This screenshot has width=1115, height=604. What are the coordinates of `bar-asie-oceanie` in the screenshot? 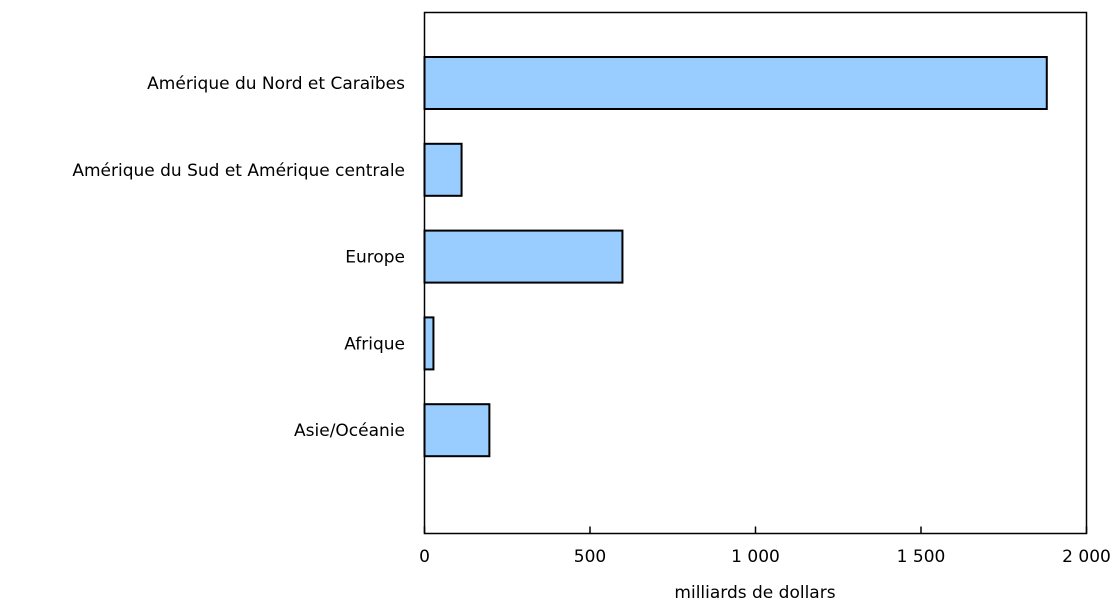 It's located at (457, 430).